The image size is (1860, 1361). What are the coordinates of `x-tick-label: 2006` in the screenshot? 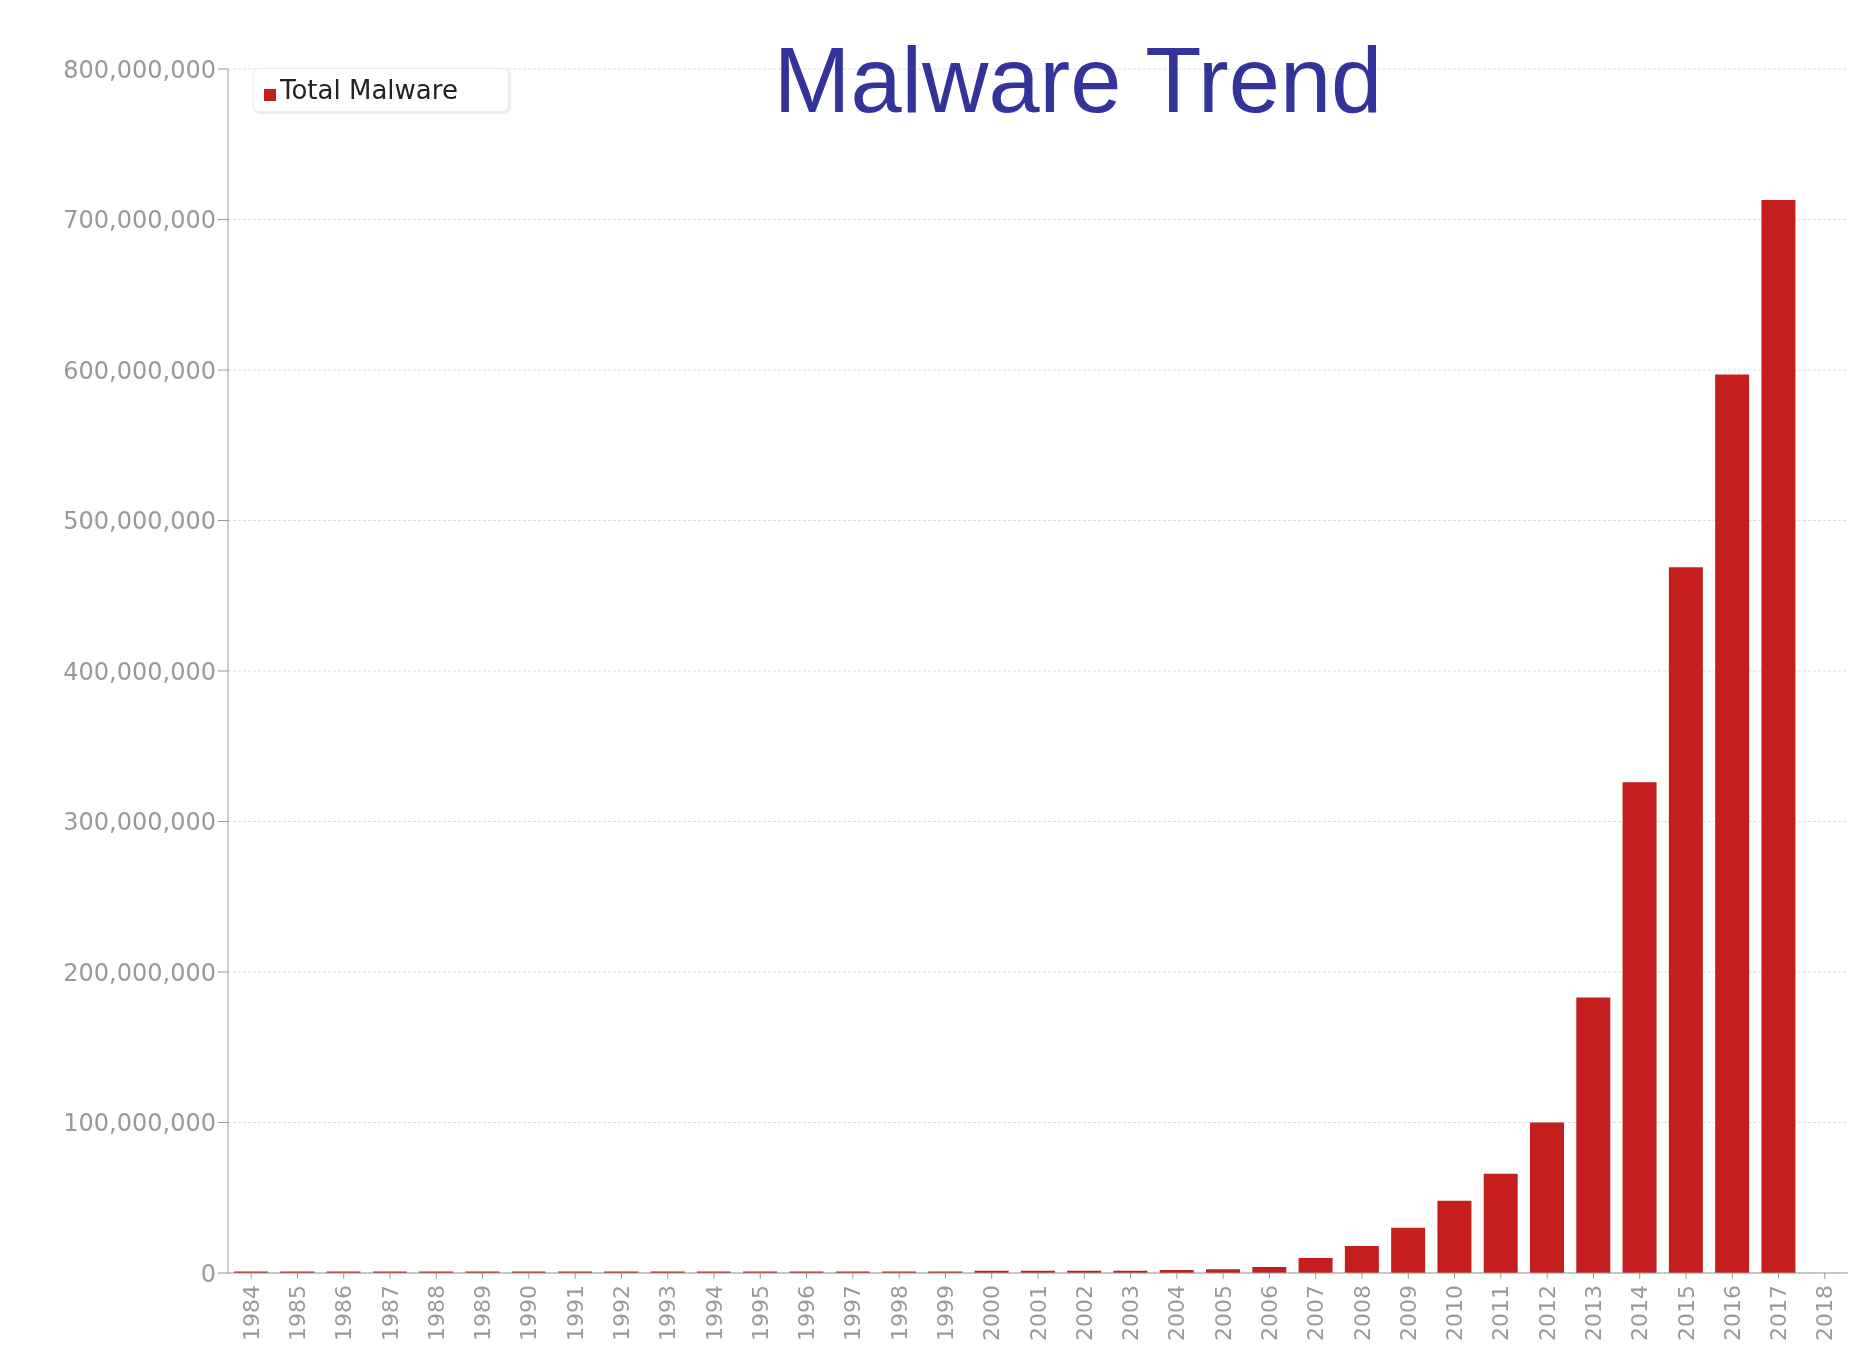 It's located at (1270, 1313).